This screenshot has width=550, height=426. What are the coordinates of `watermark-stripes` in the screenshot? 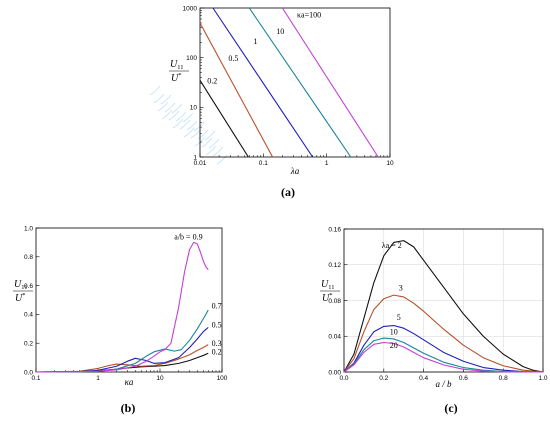 It's located at (188, 125).